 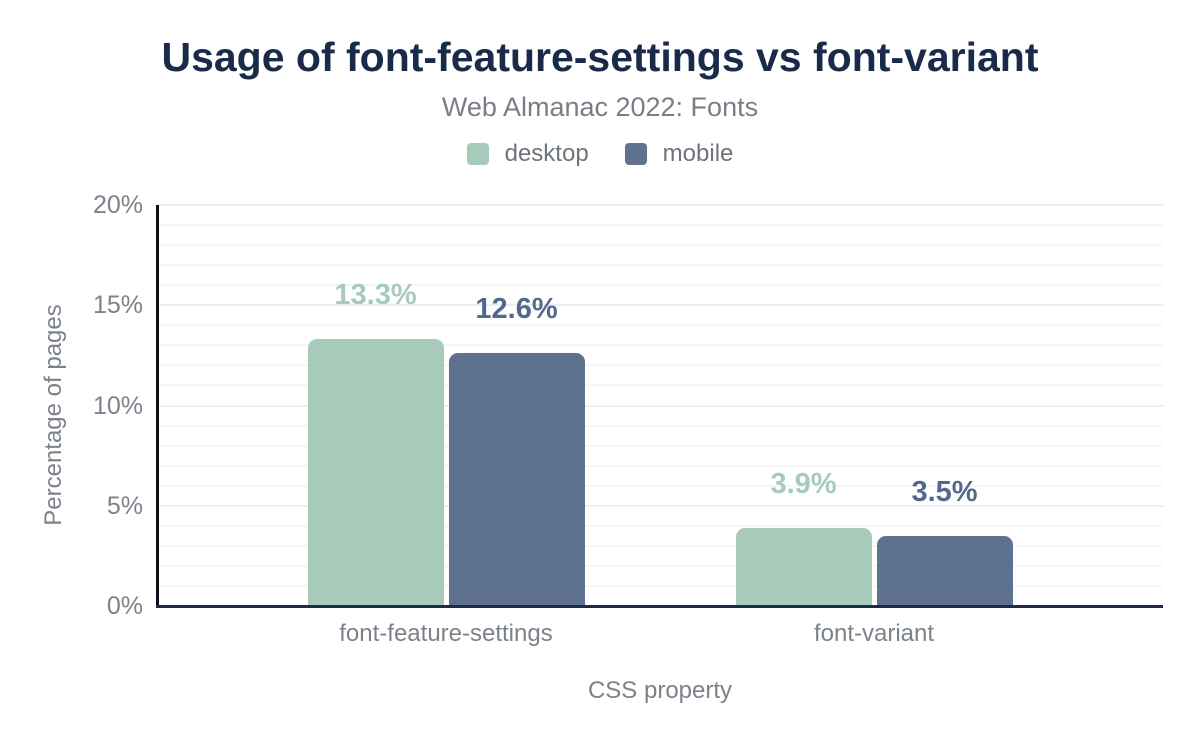 What do you see at coordinates (803, 483) in the screenshot?
I see `value-label-desktop-font-variant: 3.9%` at bounding box center [803, 483].